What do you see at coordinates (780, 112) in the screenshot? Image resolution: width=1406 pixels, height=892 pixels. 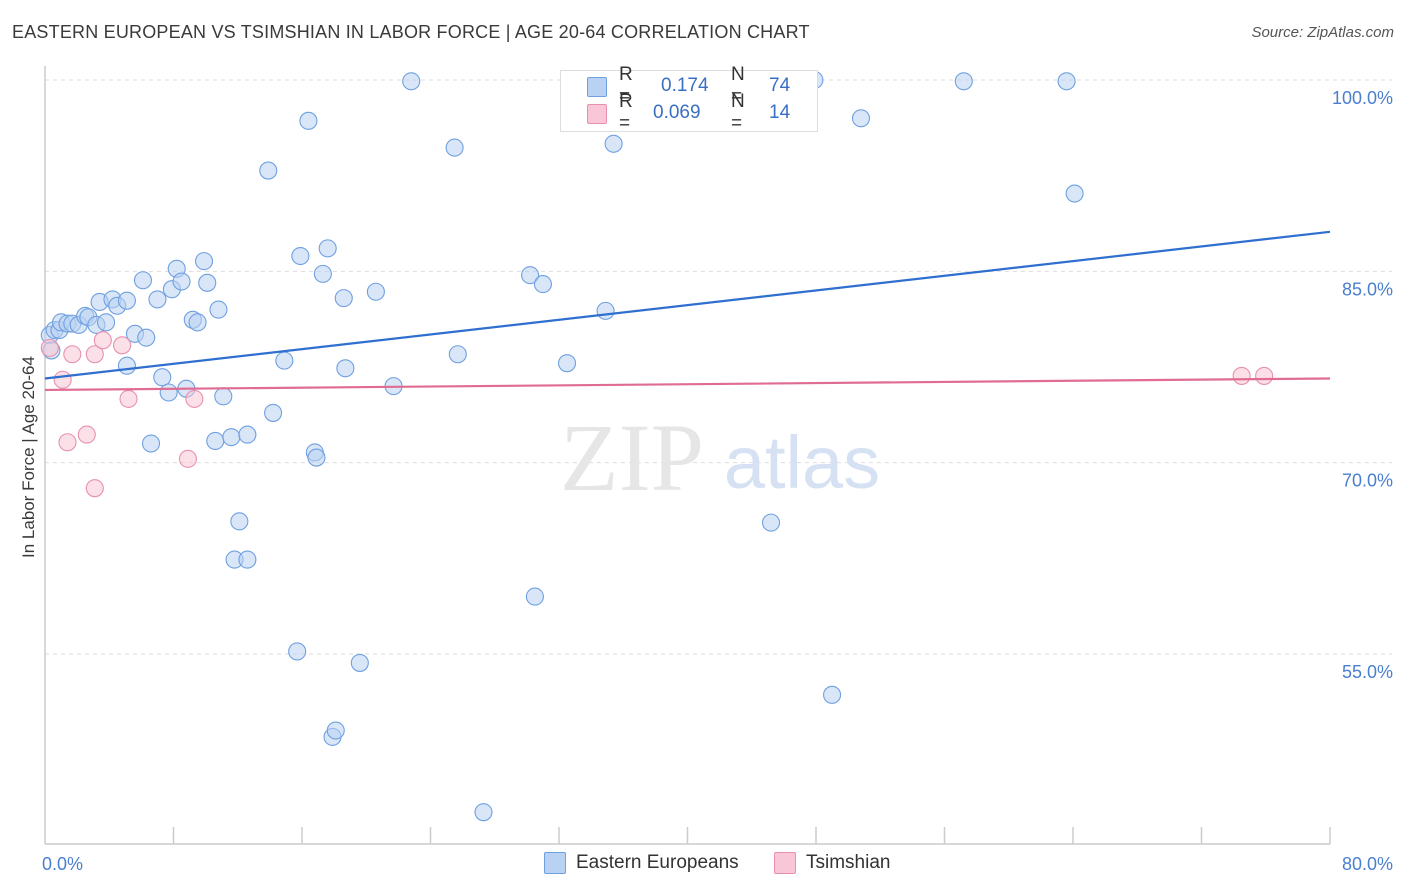 I see `legend-n-value: 14` at bounding box center [780, 112].